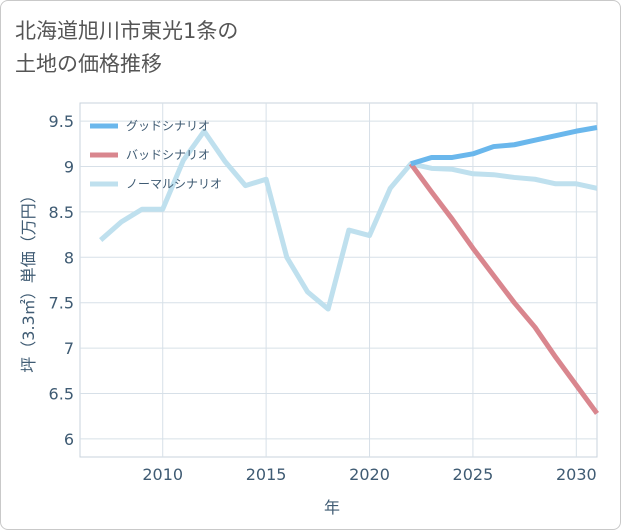  I want to click on legend-item-0: グッドシナリオ, so click(150, 126).